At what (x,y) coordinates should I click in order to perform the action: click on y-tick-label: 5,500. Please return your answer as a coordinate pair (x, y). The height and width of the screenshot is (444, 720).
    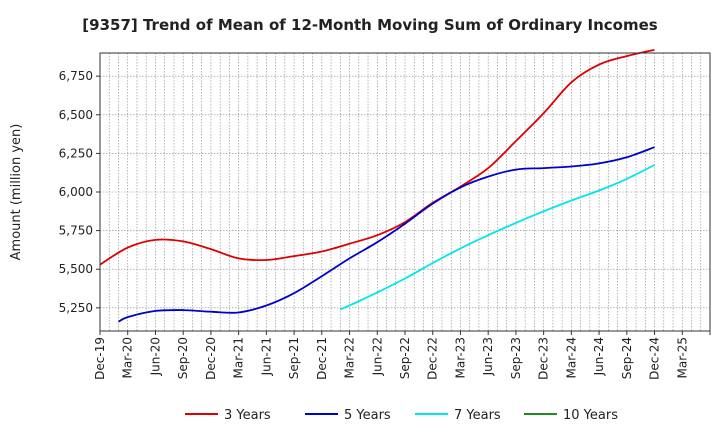
    Looking at the image, I should click on (76, 269).